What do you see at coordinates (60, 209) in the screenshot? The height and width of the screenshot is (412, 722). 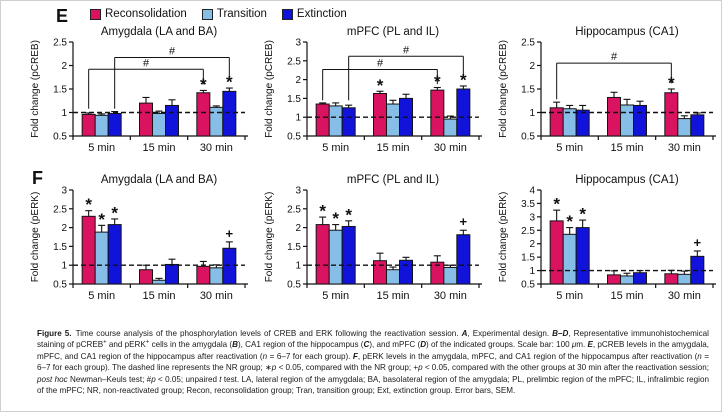 I see `y-tick-label: 2.5` at bounding box center [60, 209].